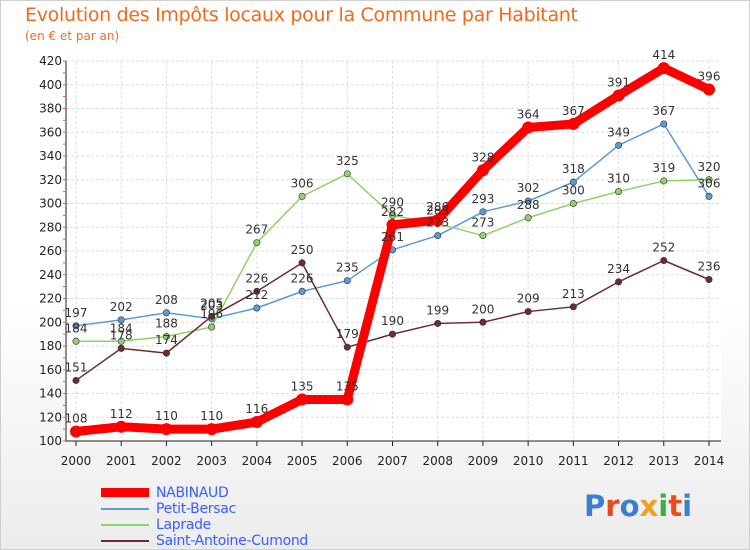  Describe the element at coordinates (256, 230) in the screenshot. I see `data-label-laprade: 267` at that location.